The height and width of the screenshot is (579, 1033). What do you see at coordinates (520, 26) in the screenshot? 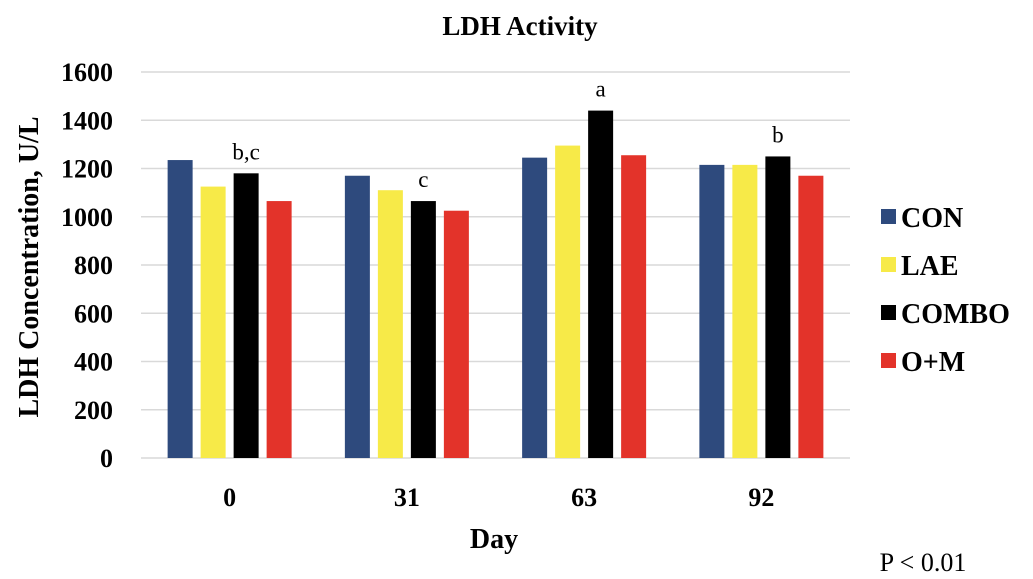
I see `chart-title: LDH Activity` at bounding box center [520, 26].